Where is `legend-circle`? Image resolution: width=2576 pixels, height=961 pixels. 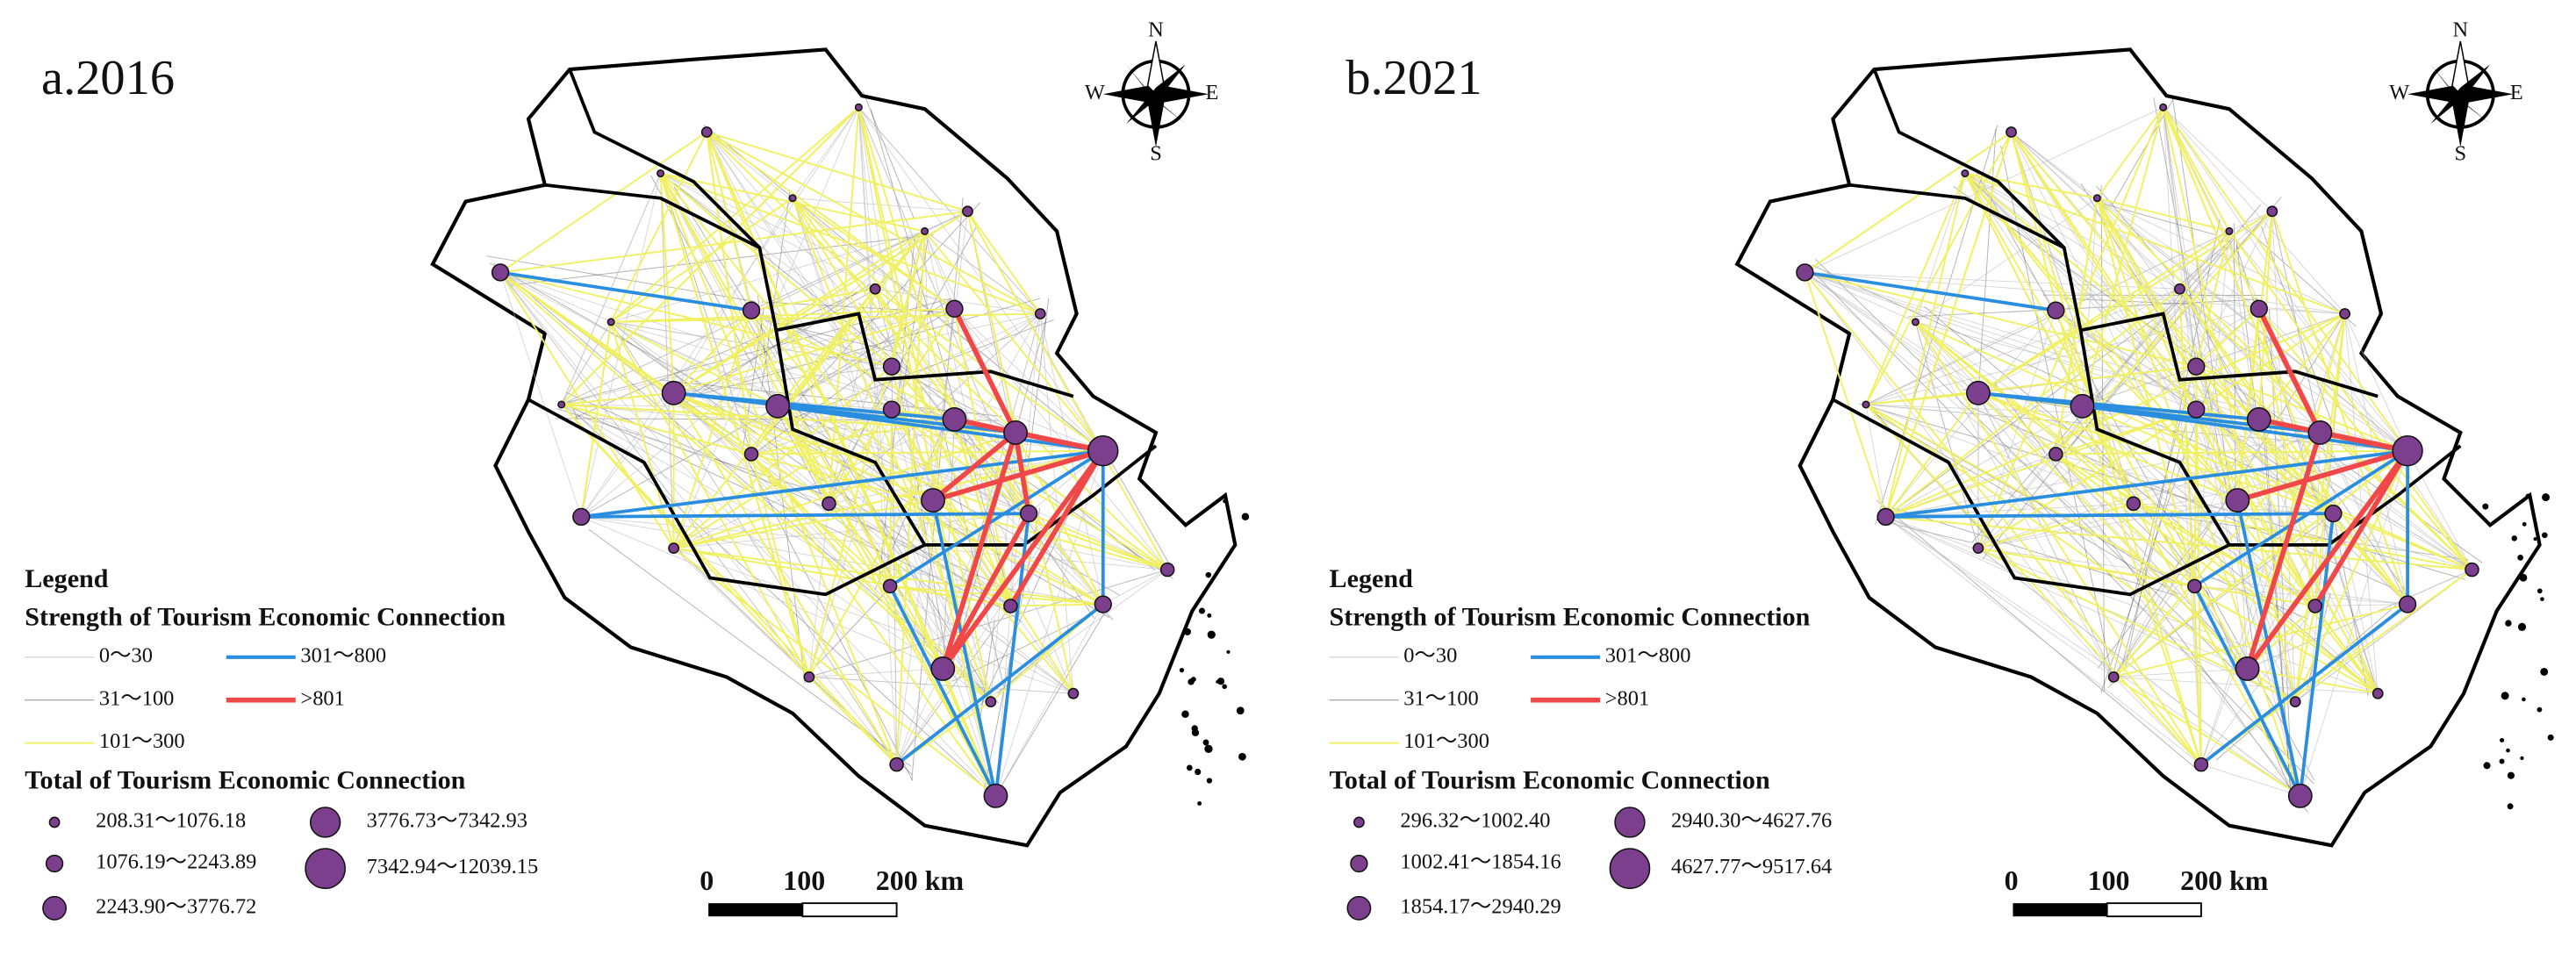
legend-circle is located at coordinates (55, 908).